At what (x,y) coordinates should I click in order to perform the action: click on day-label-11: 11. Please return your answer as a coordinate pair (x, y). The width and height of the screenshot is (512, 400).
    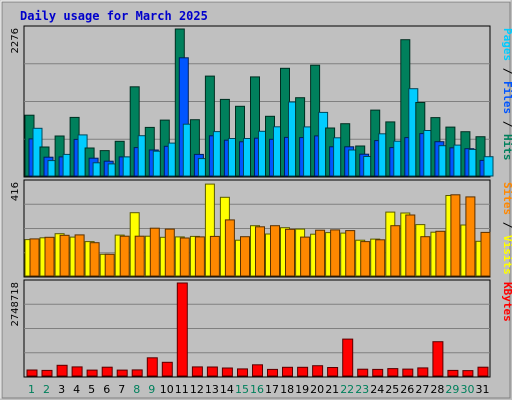
    Looking at the image, I should click on (182, 389).